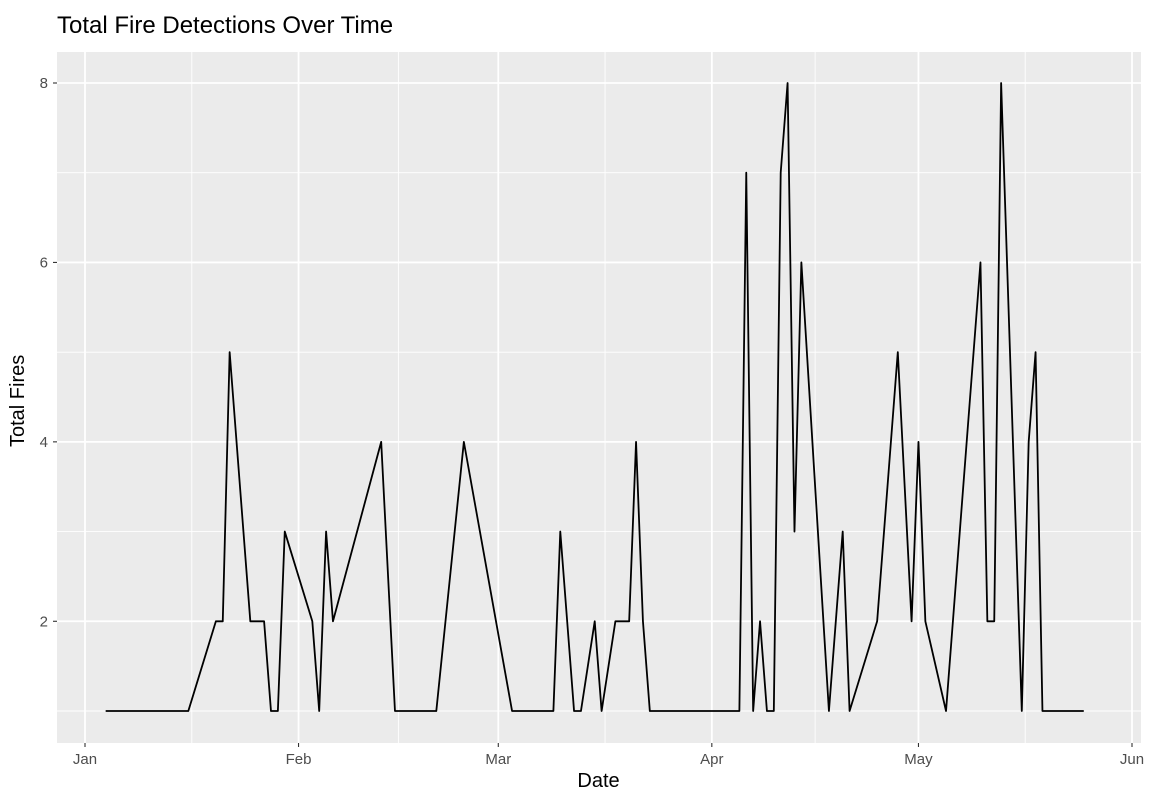 This screenshot has width=1160, height=806. Describe the element at coordinates (918, 759) in the screenshot. I see `x-tick-label: May` at that location.